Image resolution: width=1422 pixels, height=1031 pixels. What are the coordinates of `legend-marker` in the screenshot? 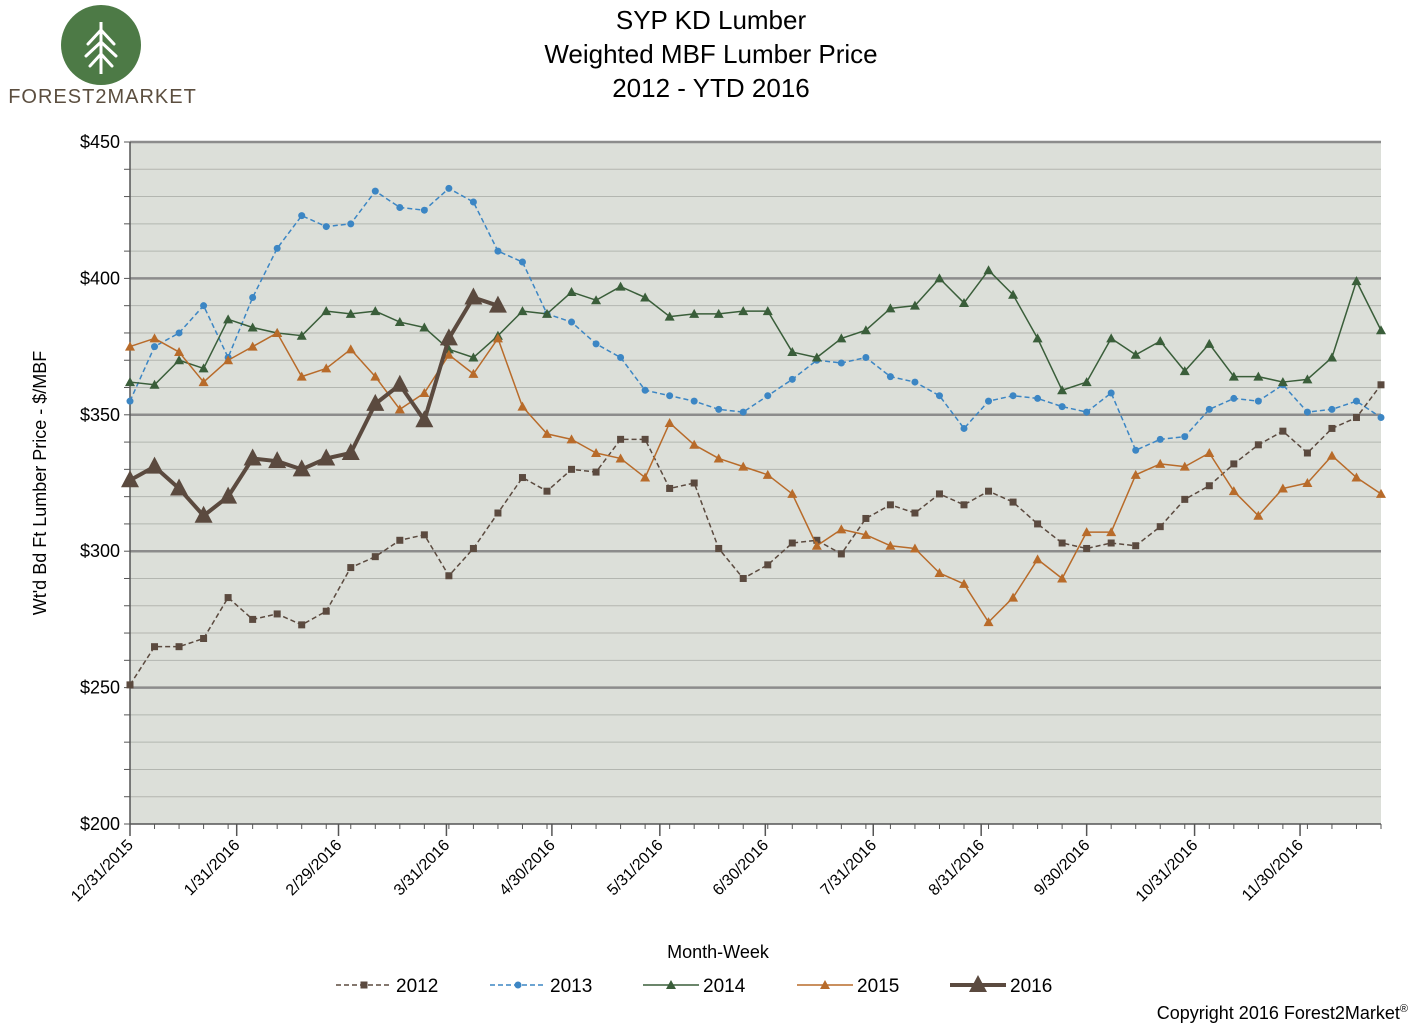 It's located at (671, 984).